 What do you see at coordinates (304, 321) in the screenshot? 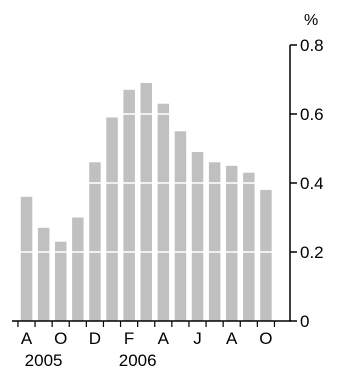
I see `y-tick-label: 0` at bounding box center [304, 321].